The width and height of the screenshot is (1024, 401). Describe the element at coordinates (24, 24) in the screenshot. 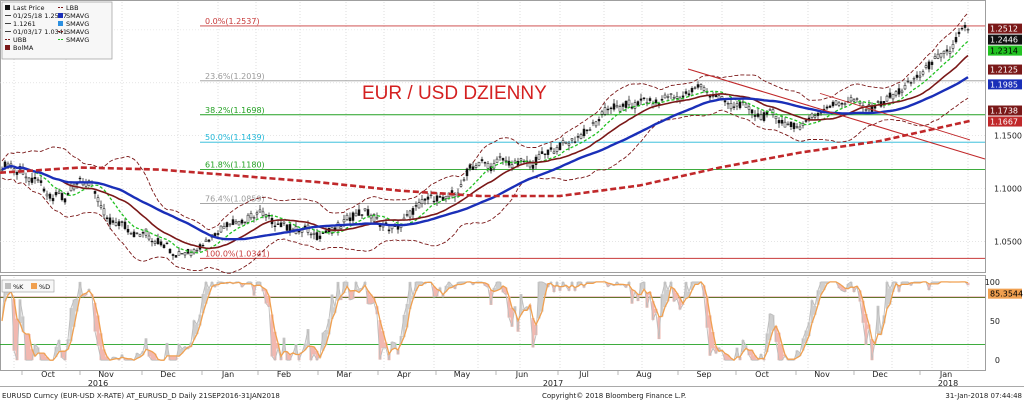

I see `legend-label: 1.1261` at that location.